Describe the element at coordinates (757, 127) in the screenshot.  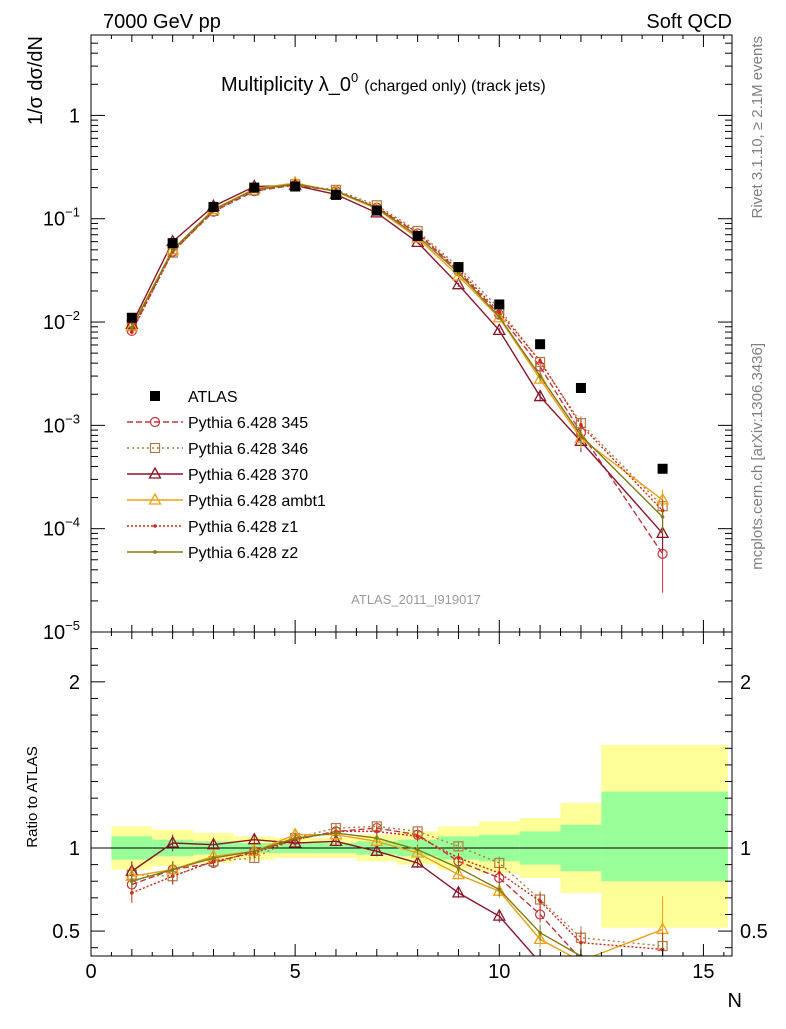
I see `rivet-label: Rivet 3.1.10, ≥ 2.1M events` at that location.